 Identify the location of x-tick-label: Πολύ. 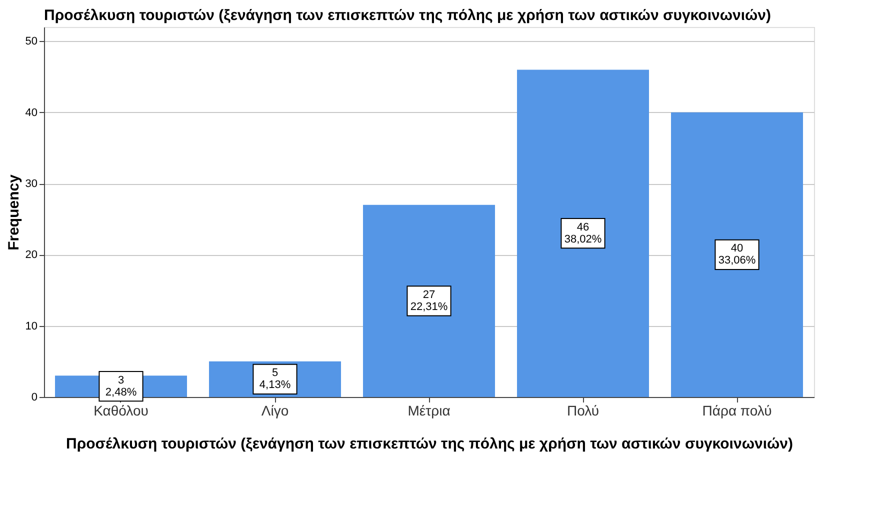
(583, 410).